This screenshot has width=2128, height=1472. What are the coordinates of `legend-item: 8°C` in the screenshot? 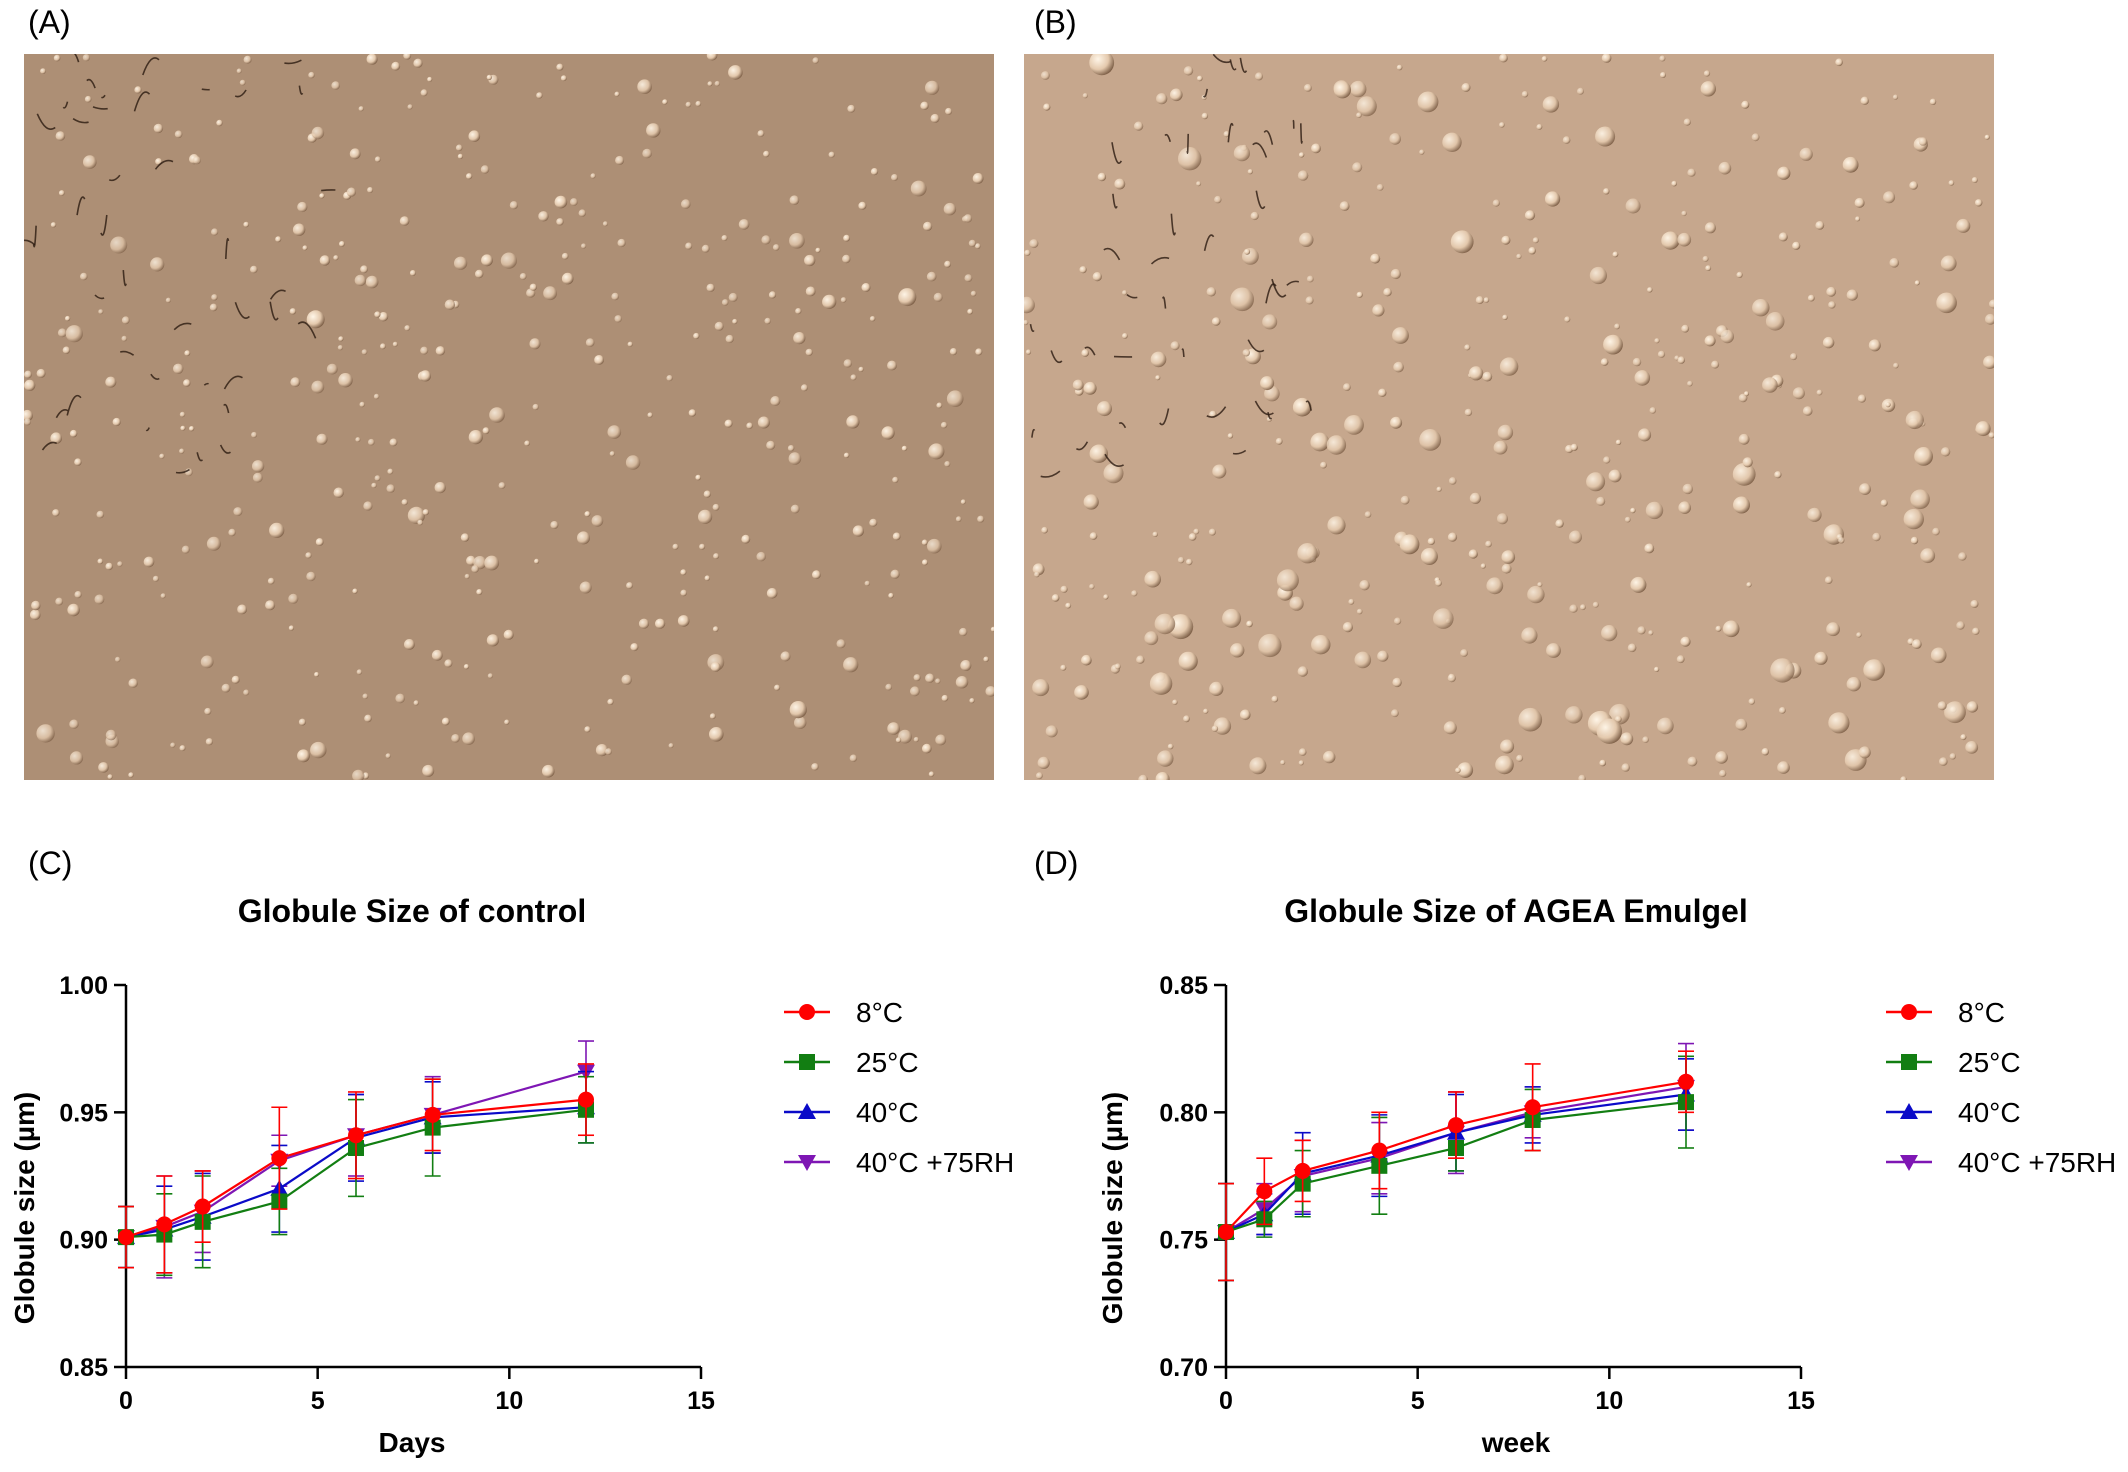 It's located at (843, 1012).